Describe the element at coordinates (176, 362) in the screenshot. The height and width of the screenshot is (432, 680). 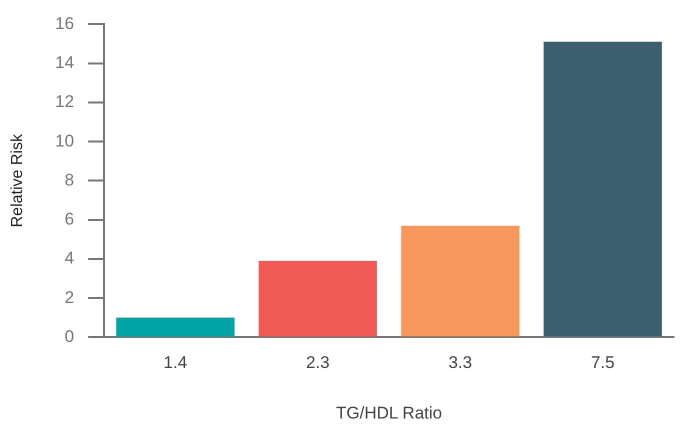
I see `x-tick-label: 1.4` at that location.